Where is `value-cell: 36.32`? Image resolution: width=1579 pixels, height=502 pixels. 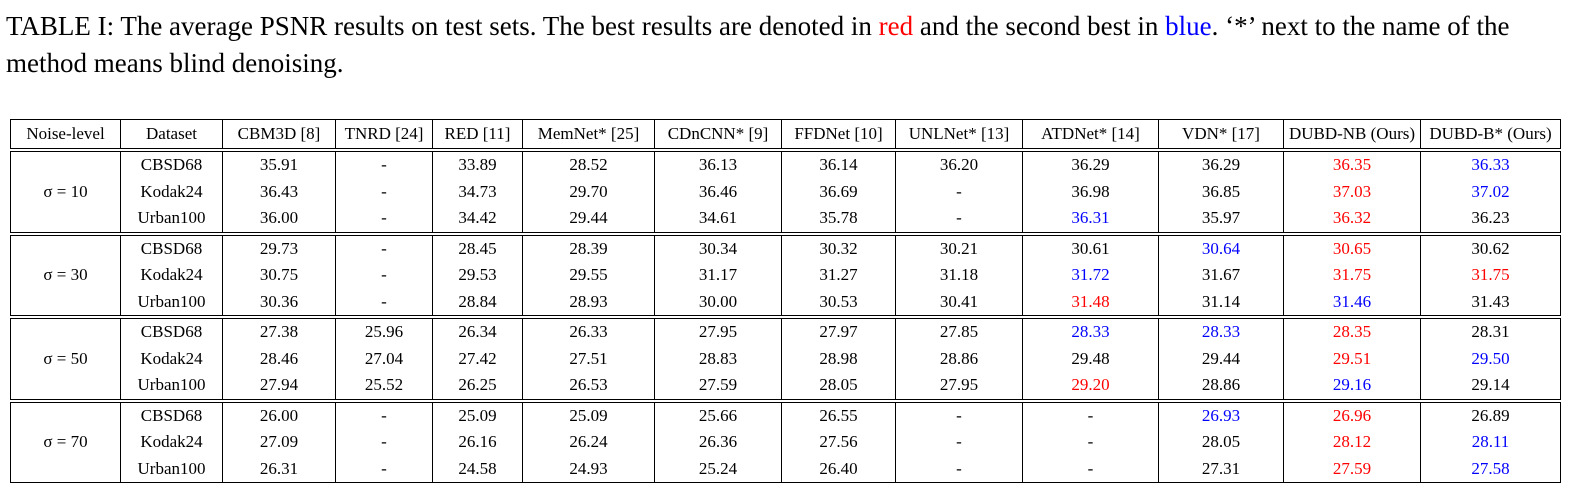 value-cell: 36.32 is located at coordinates (1352, 219).